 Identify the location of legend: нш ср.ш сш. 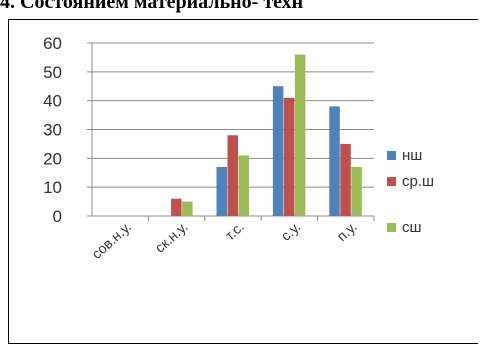
(410, 191).